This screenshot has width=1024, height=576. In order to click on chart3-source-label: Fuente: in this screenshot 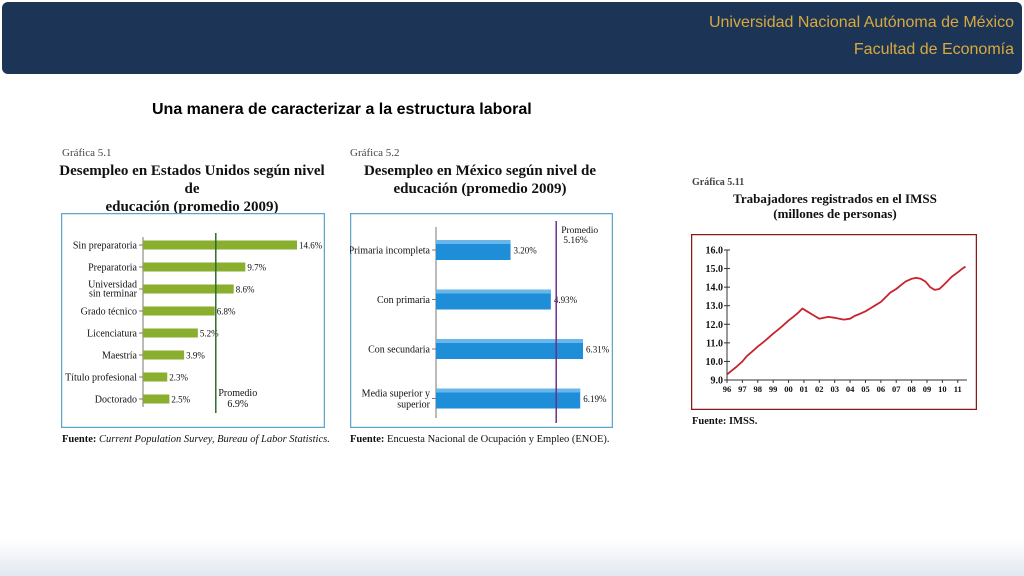, I will do `click(709, 421)`.